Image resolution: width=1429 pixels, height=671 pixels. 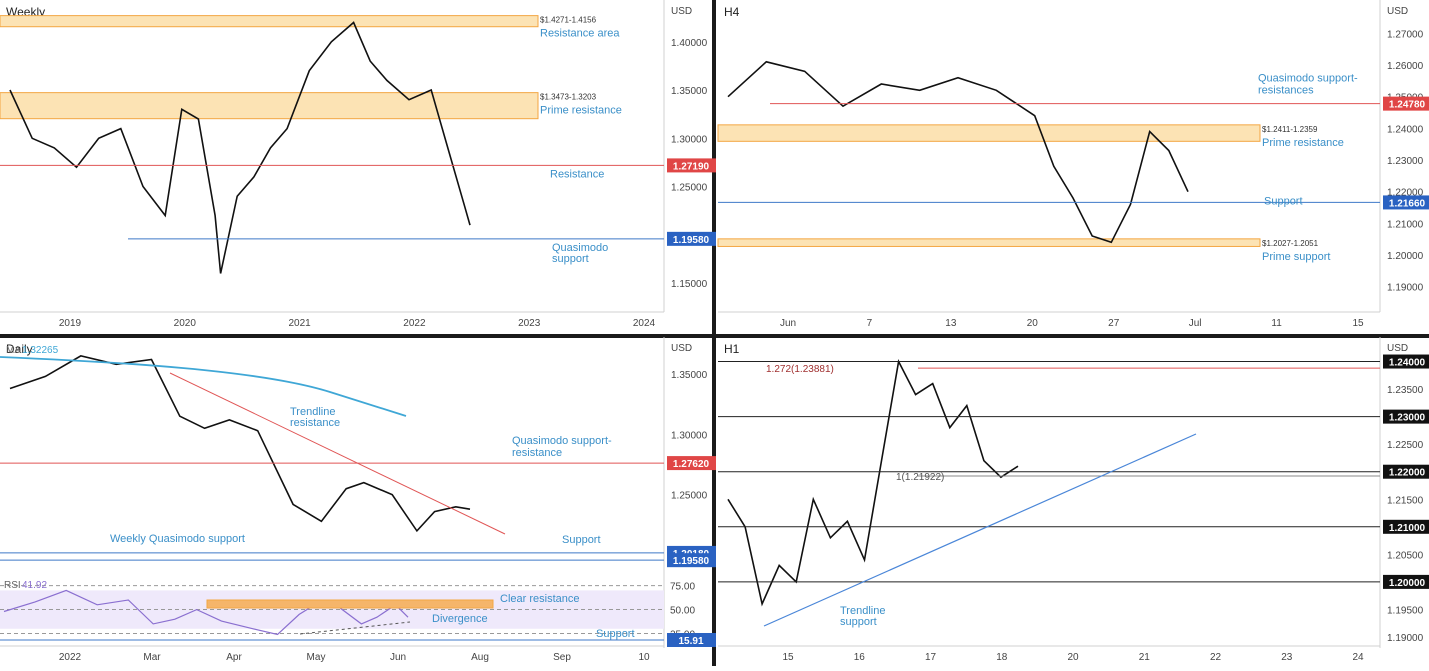 I want to click on weekly-time-tick: 2024, so click(x=644, y=323).